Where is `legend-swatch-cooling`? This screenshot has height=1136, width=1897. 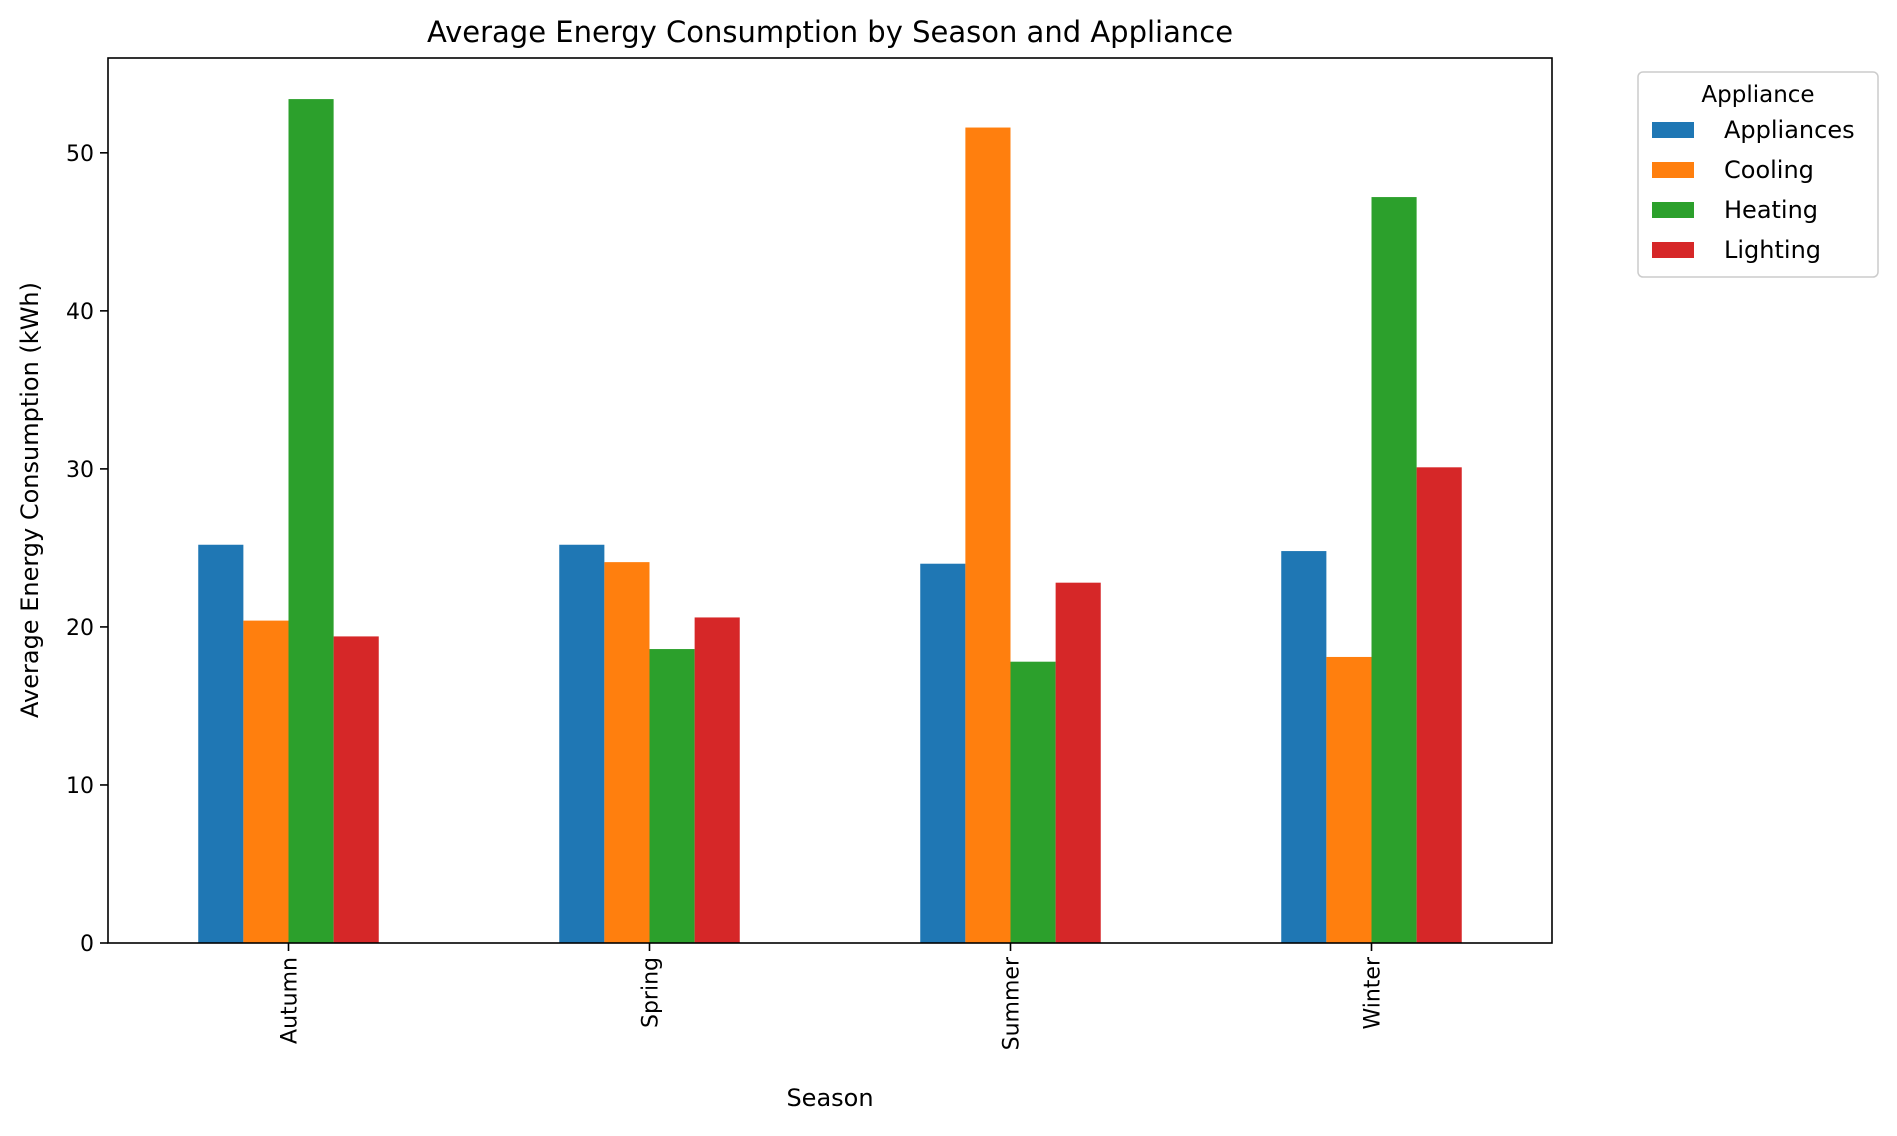
legend-swatch-cooling is located at coordinates (1673, 170).